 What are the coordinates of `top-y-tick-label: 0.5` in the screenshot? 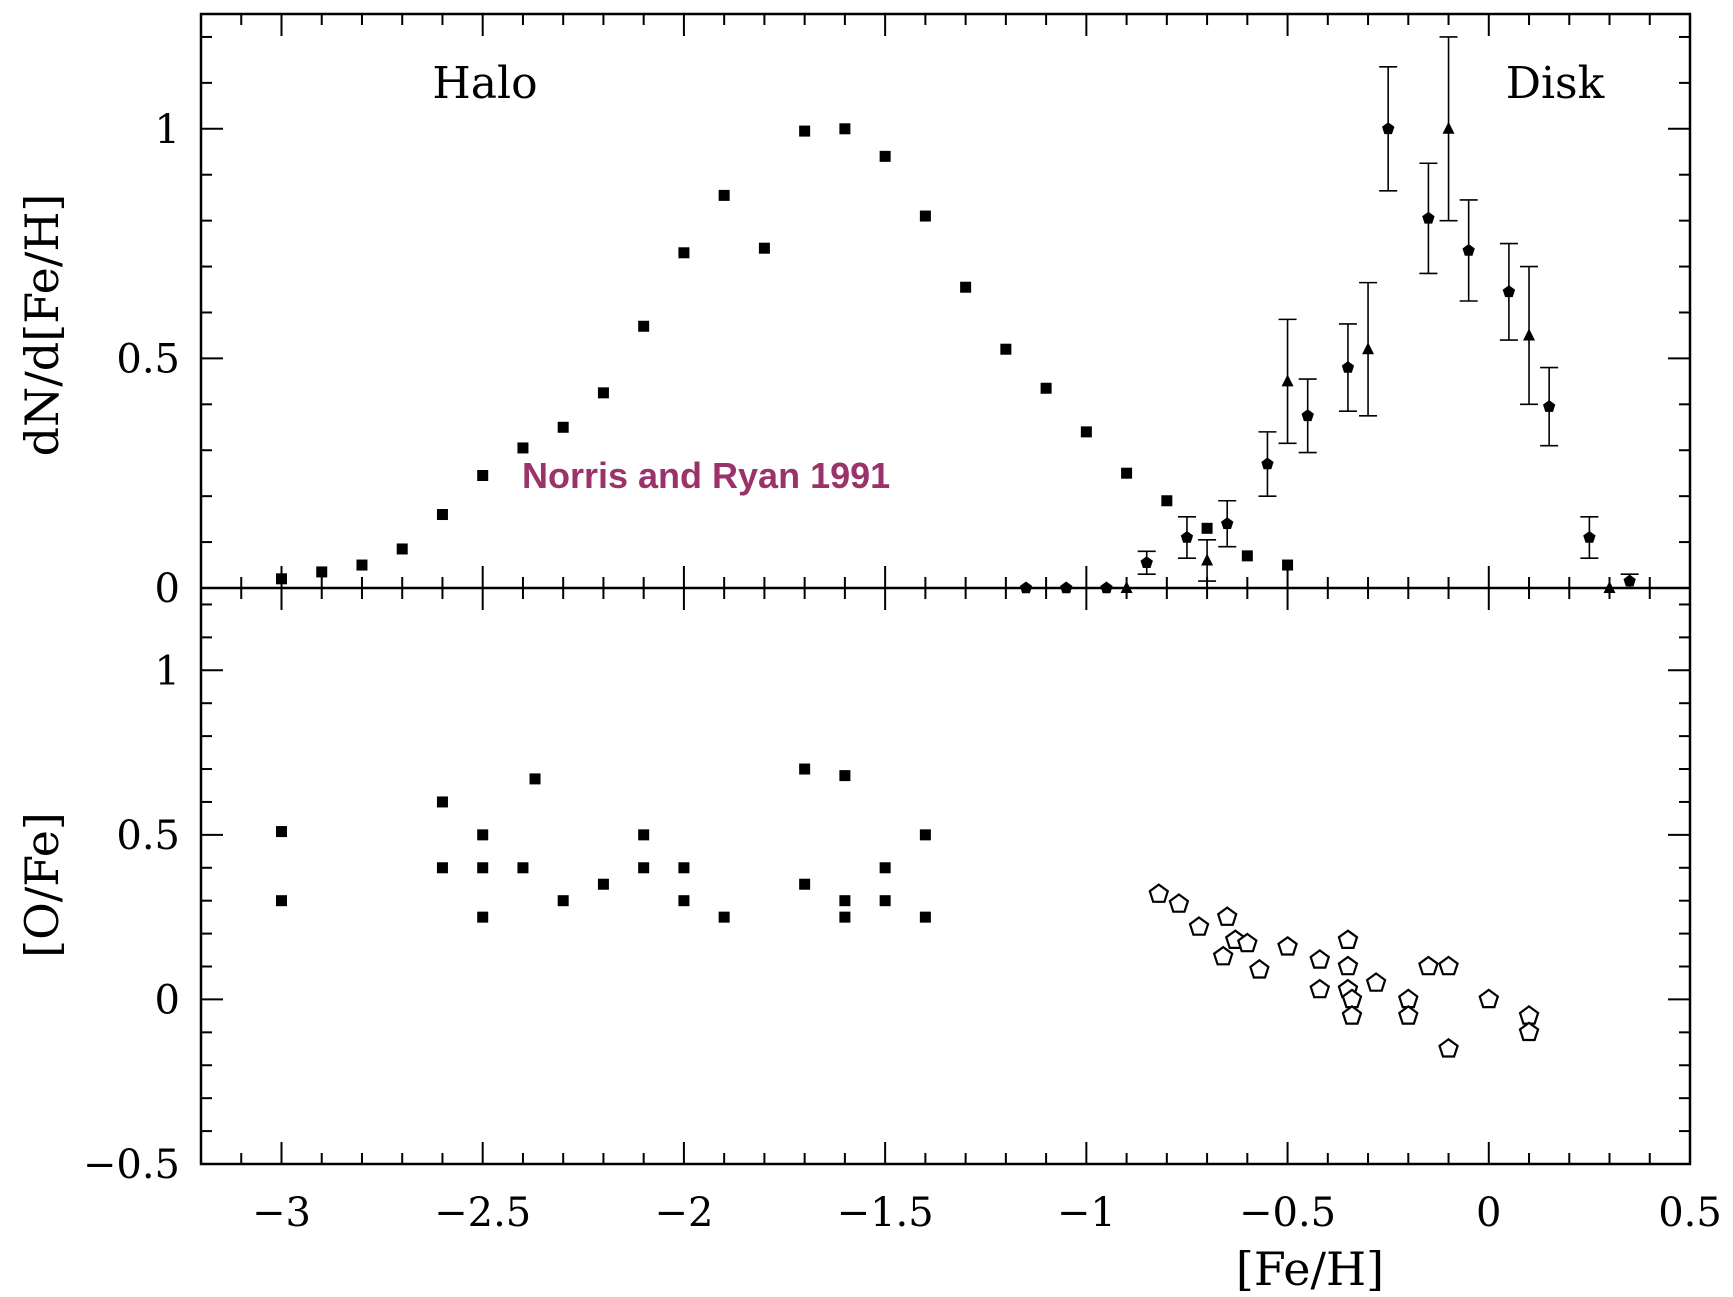 It's located at (148, 359).